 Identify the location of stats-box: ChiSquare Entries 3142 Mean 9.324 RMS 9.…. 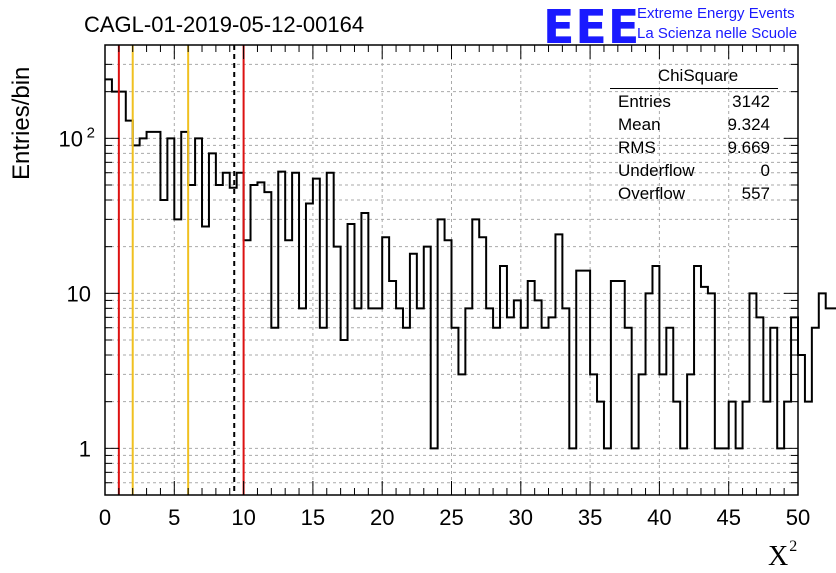
(694, 136).